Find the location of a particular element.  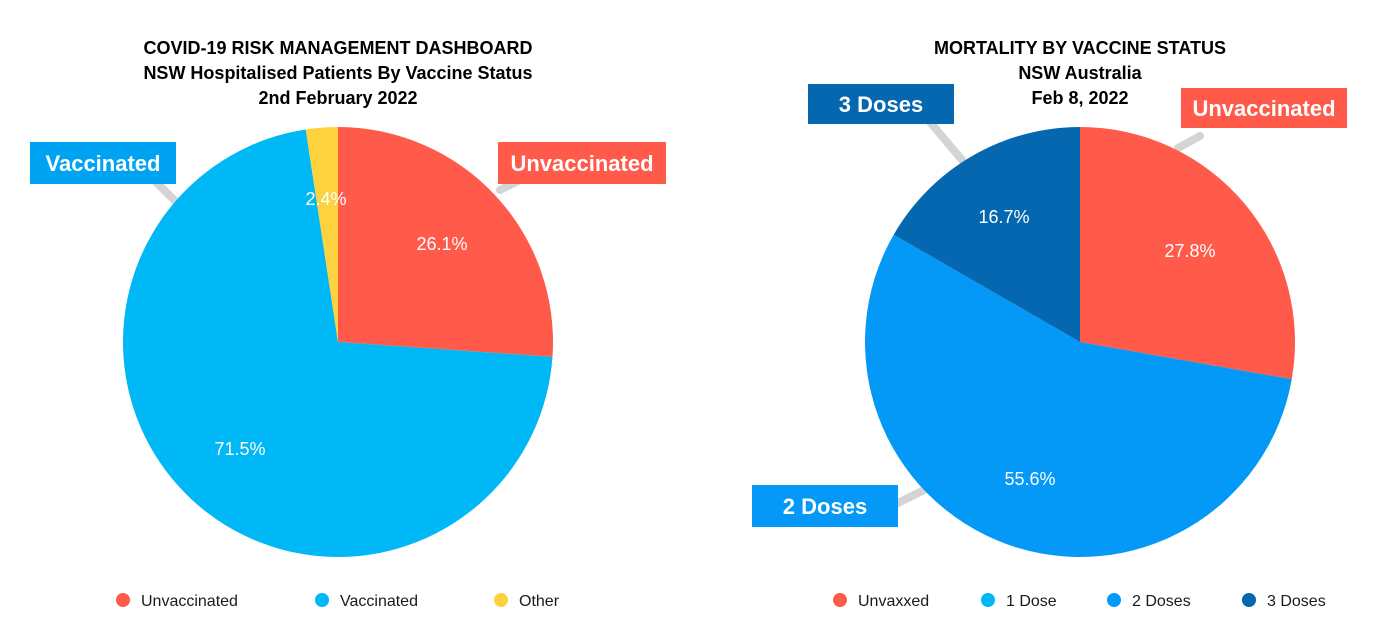

legend-item-unvaccinated: Unvaccinated is located at coordinates (177, 601).